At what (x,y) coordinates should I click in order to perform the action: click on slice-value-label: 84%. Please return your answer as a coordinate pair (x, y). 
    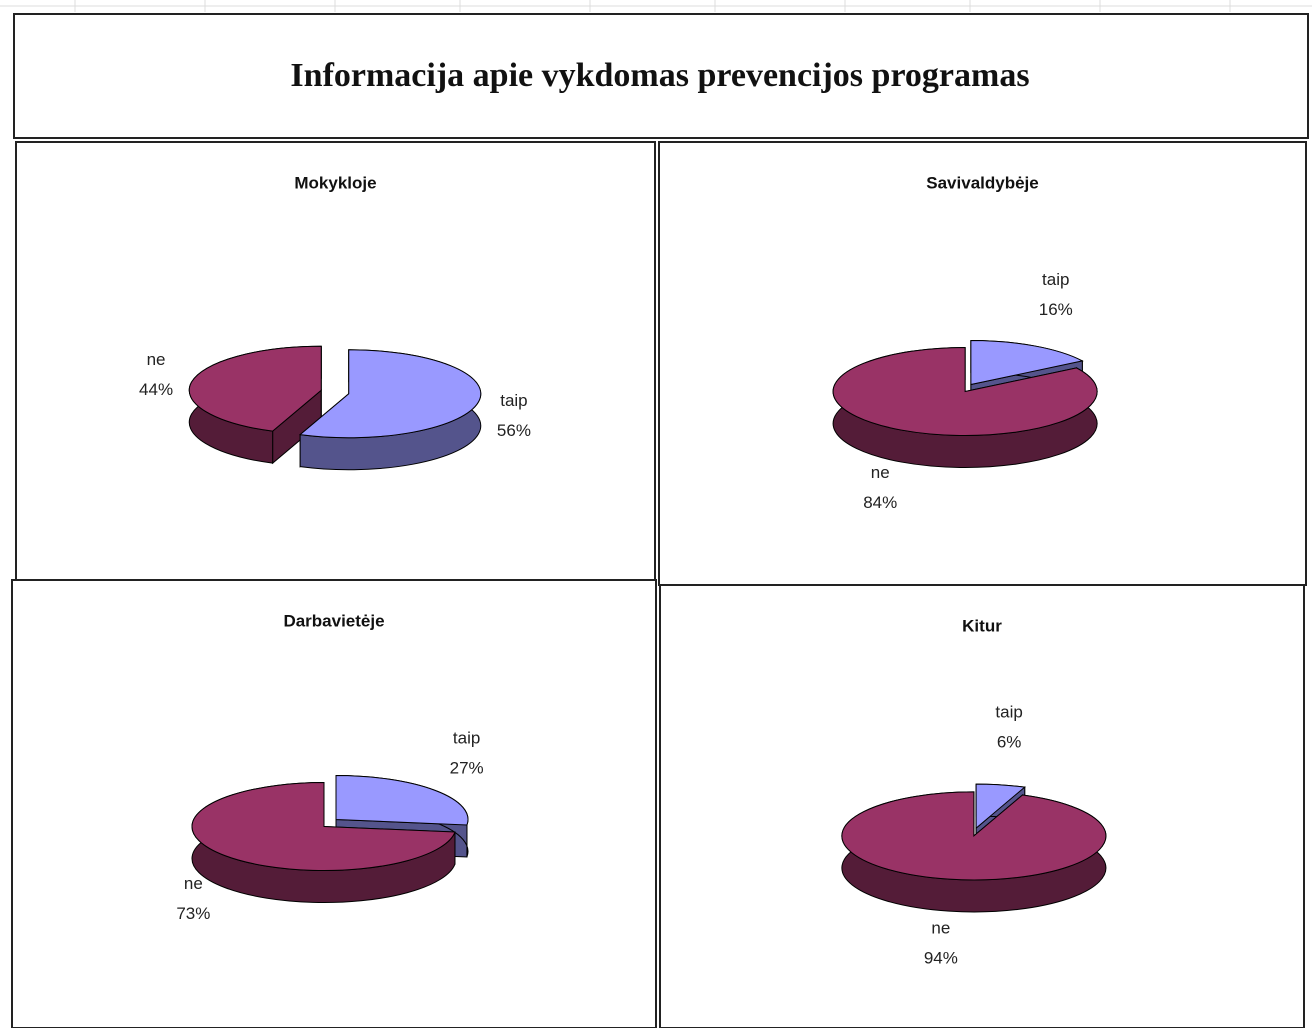
    Looking at the image, I should click on (880, 502).